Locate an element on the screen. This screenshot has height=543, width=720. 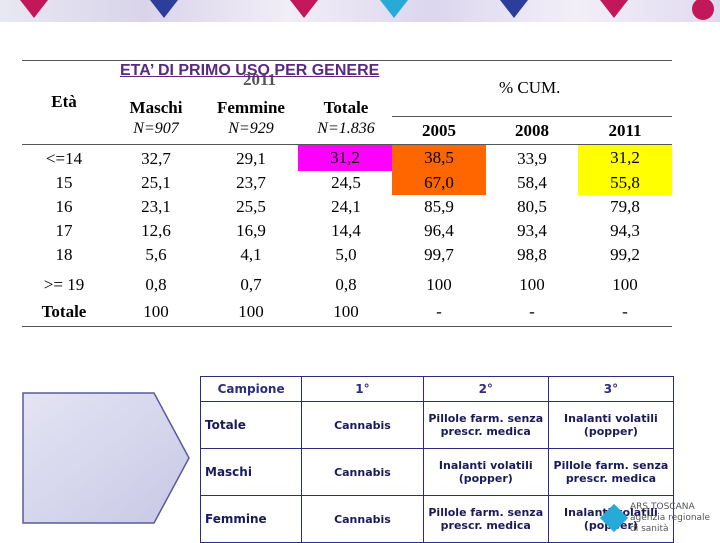
row-age: 18 is located at coordinates (64, 254).